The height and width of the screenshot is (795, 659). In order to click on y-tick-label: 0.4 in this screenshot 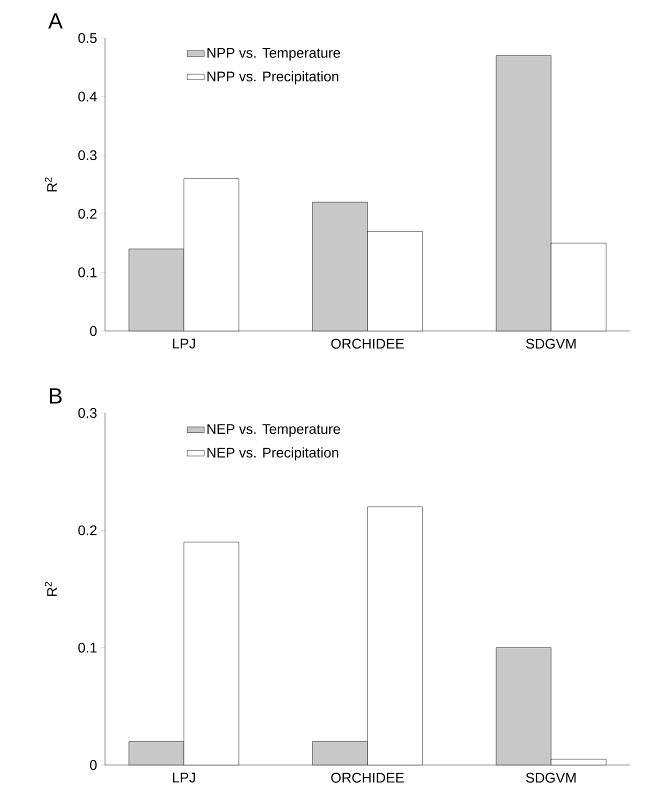, I will do `click(87, 97)`.